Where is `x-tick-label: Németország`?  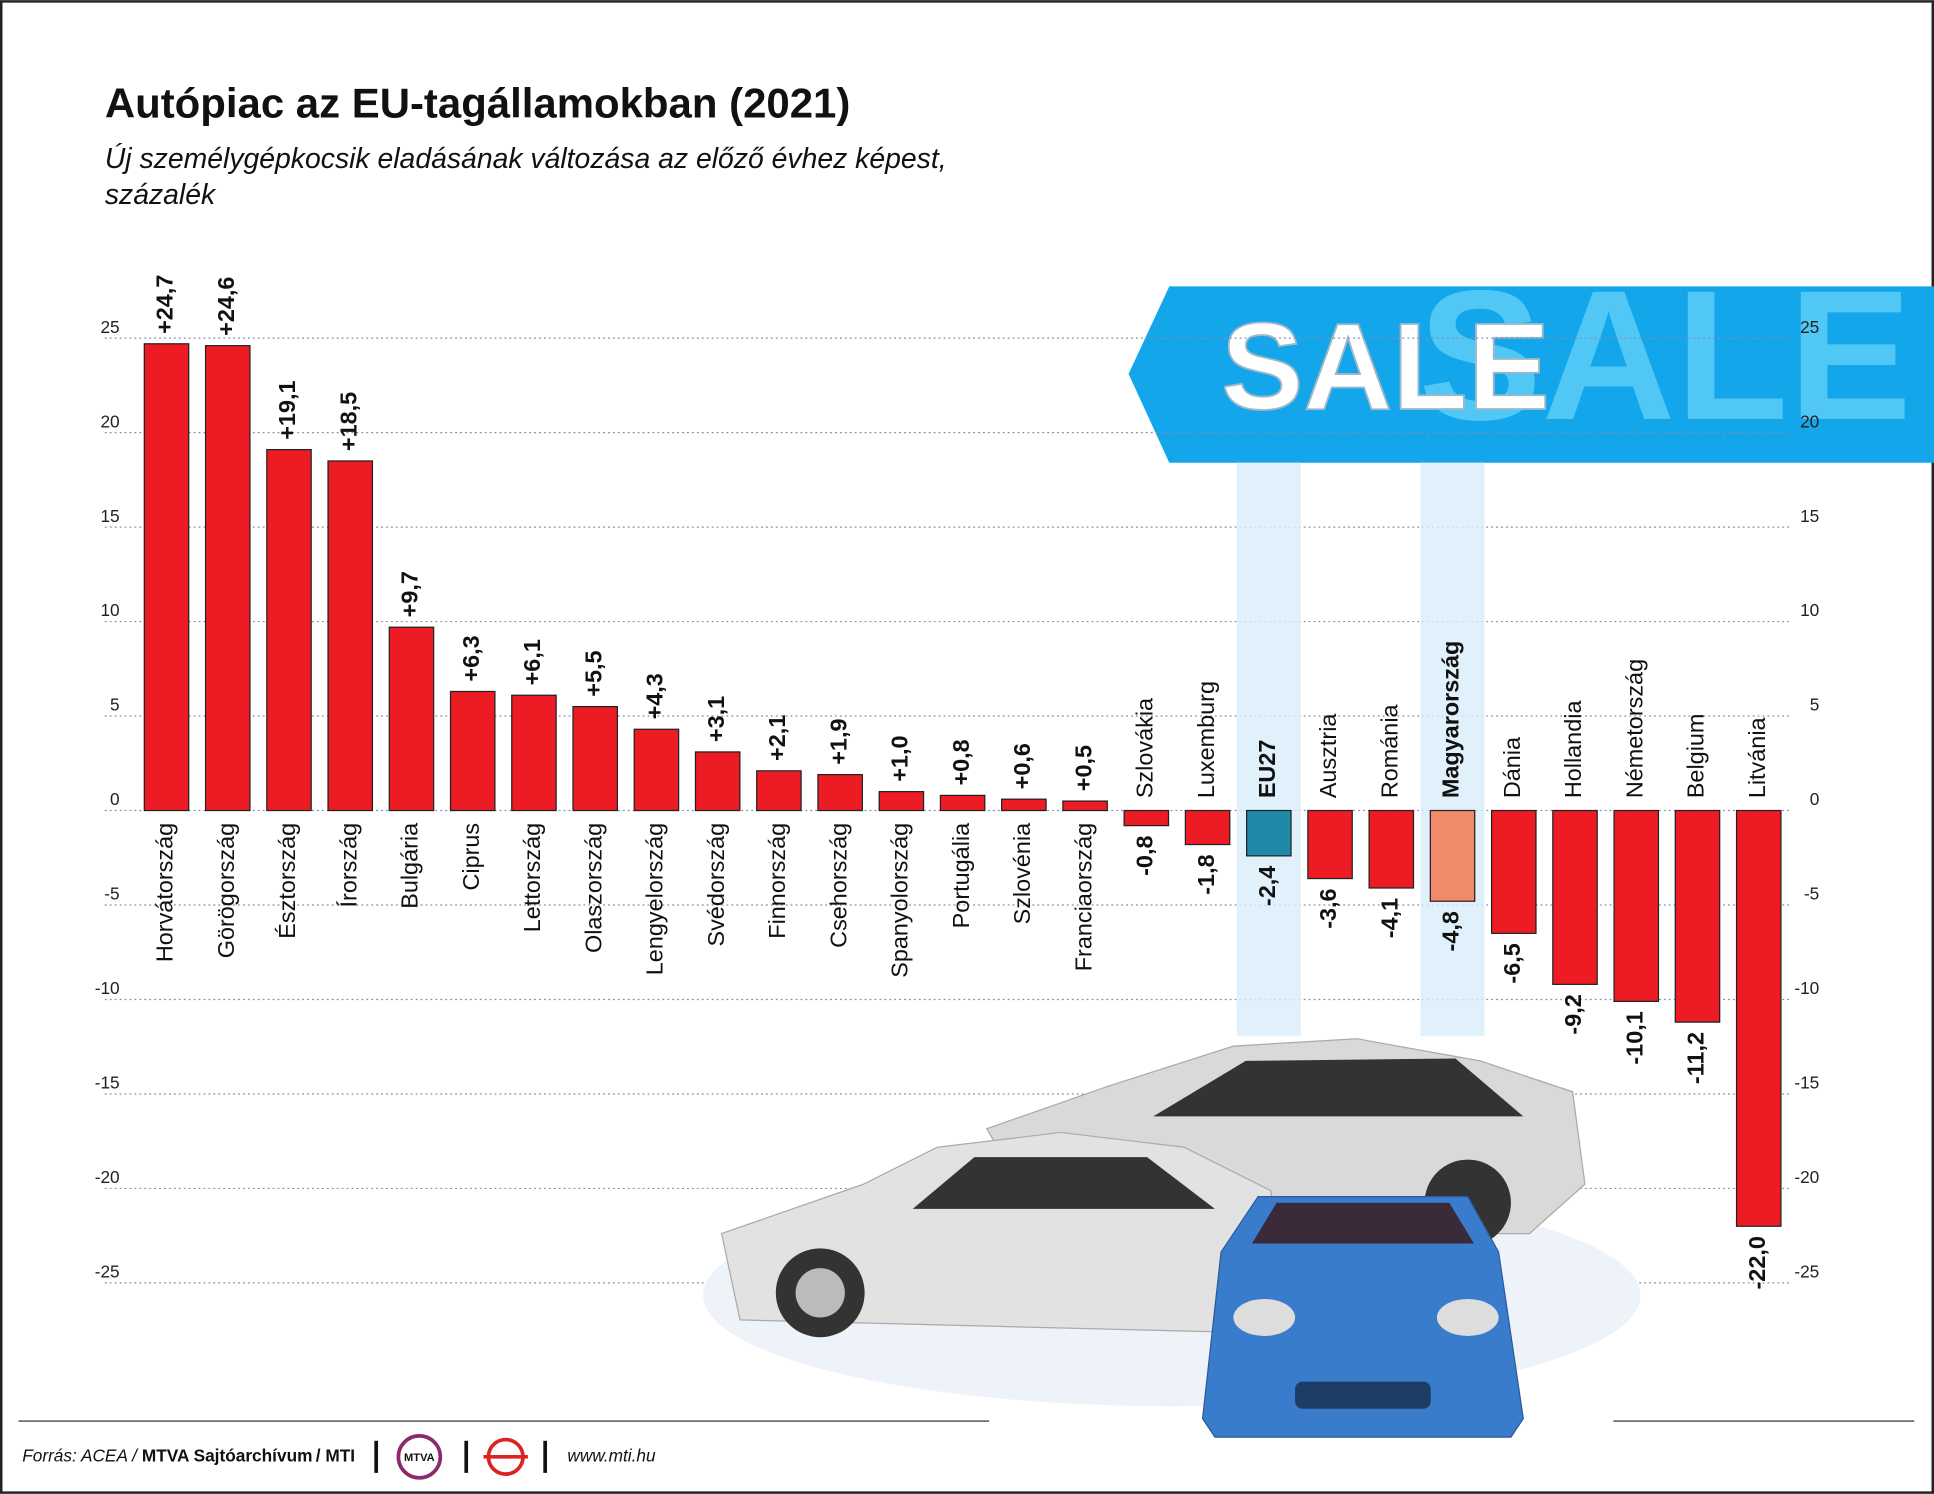
x-tick-label: Németország is located at coordinates (1634, 728).